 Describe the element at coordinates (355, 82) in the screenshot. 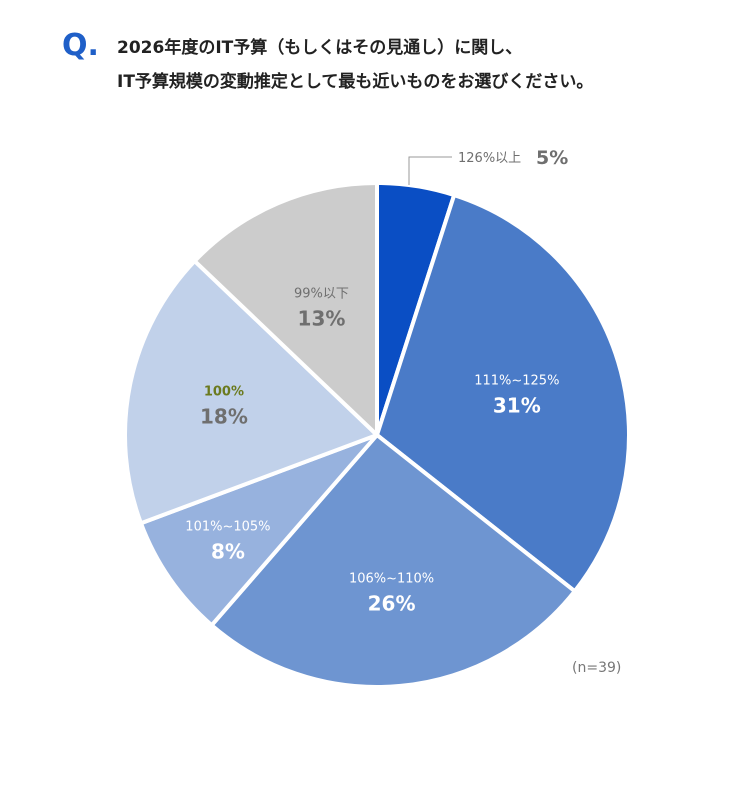

I see `question-line-2: IT予算規模の変動推定として最も近いものをお選びください。` at that location.